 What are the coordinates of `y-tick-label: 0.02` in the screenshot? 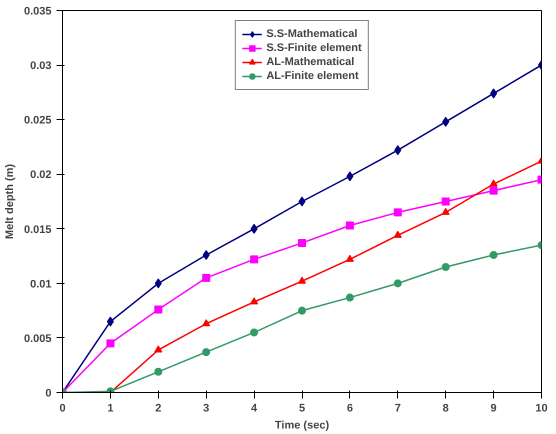 It's located at (41, 175).